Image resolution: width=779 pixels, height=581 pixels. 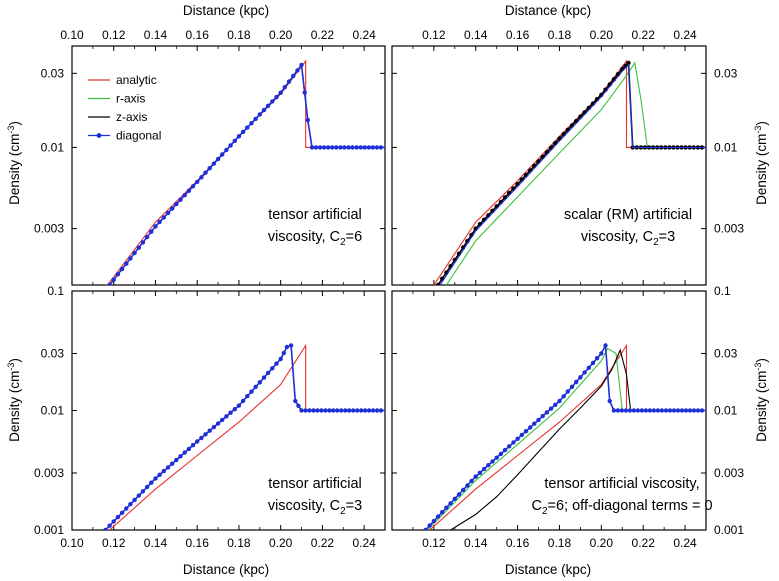 What do you see at coordinates (726, 73) in the screenshot?
I see `y-tick-label: 0.03` at bounding box center [726, 73].